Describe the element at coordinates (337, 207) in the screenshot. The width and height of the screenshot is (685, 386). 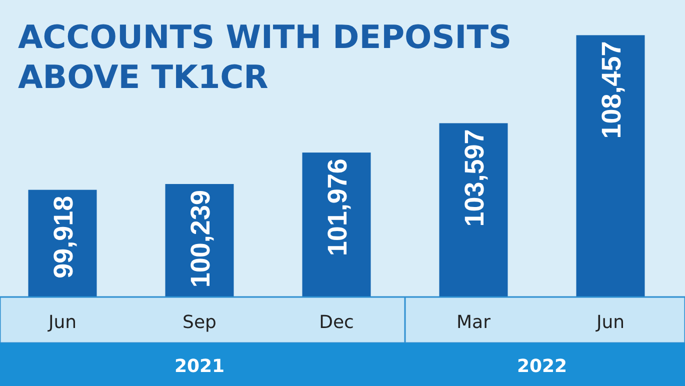
I see `data-label: 101,976` at that location.